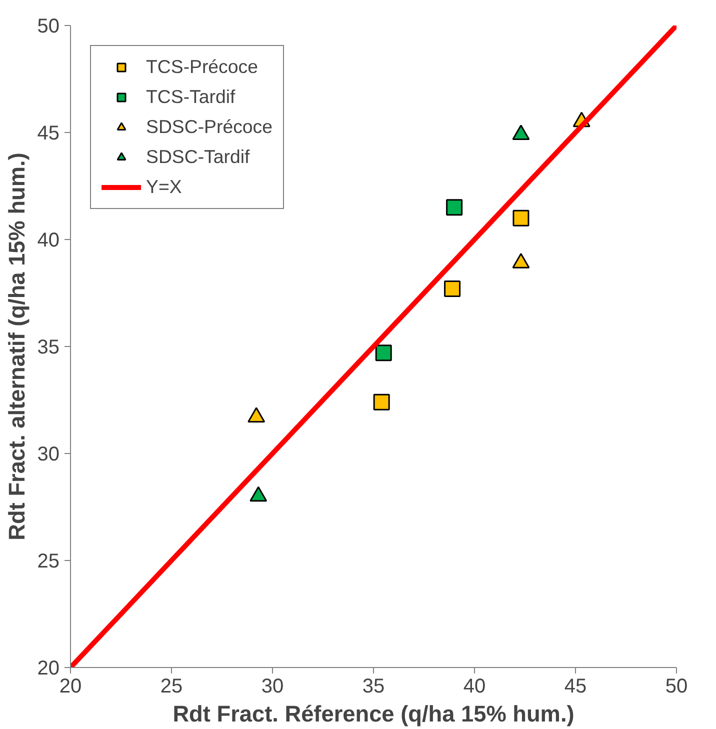  I want to click on x-axis-title: Rdt Fract. Réference (q/ha 15% hum.), so click(373, 713).